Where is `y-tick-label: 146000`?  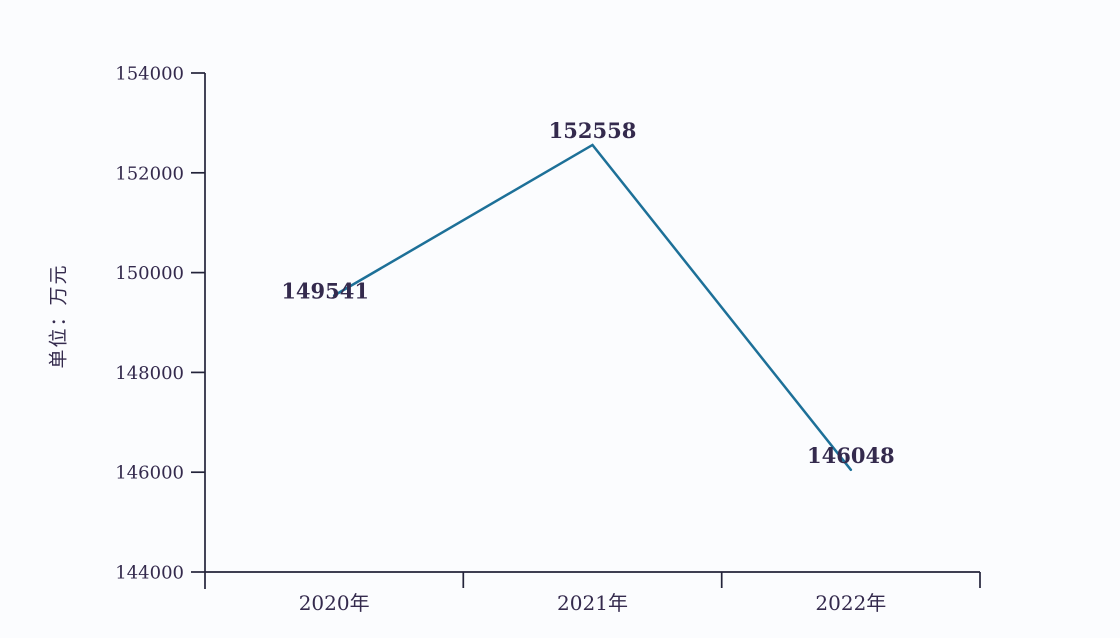
y-tick-label: 146000 is located at coordinates (149, 473).